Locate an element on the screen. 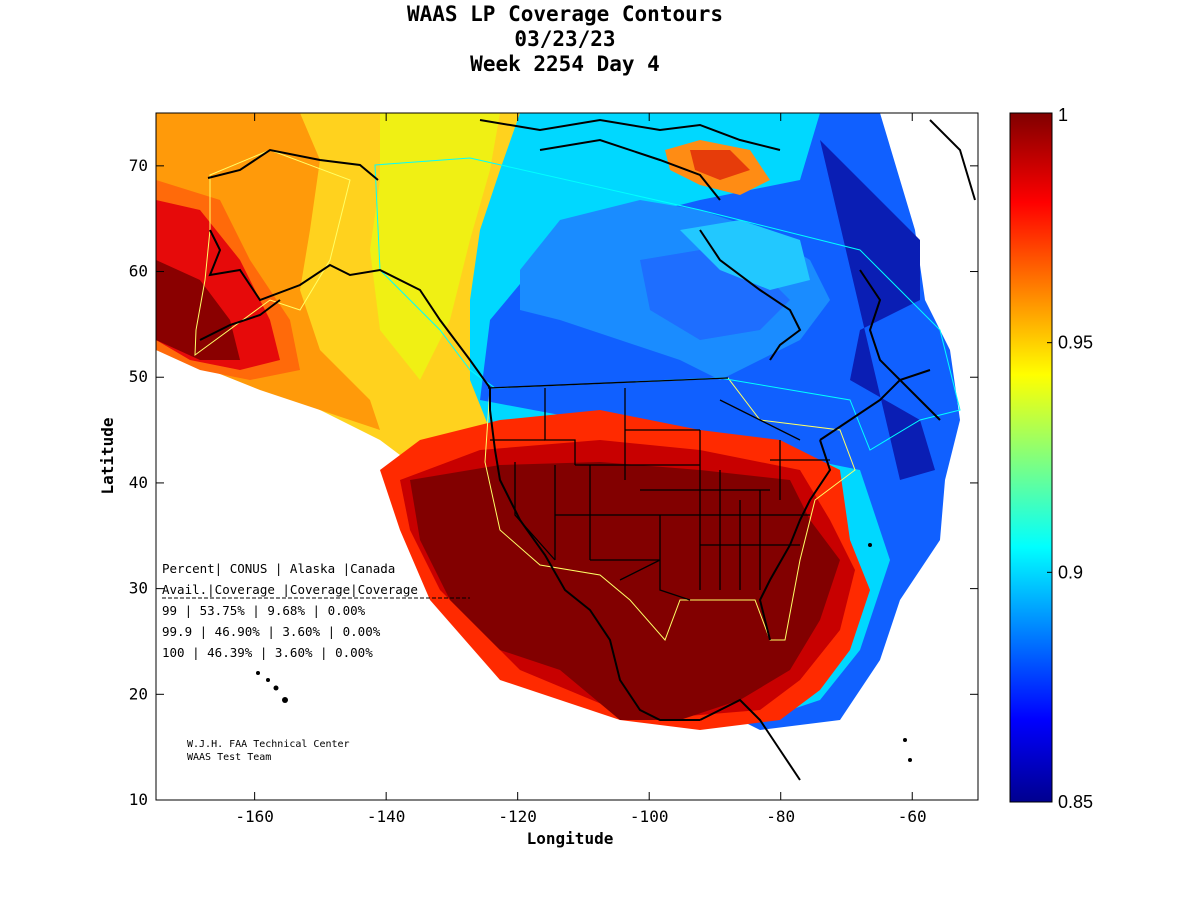 The width and height of the screenshot is (1200, 900). y-tick-label: 60 is located at coordinates (138, 271).